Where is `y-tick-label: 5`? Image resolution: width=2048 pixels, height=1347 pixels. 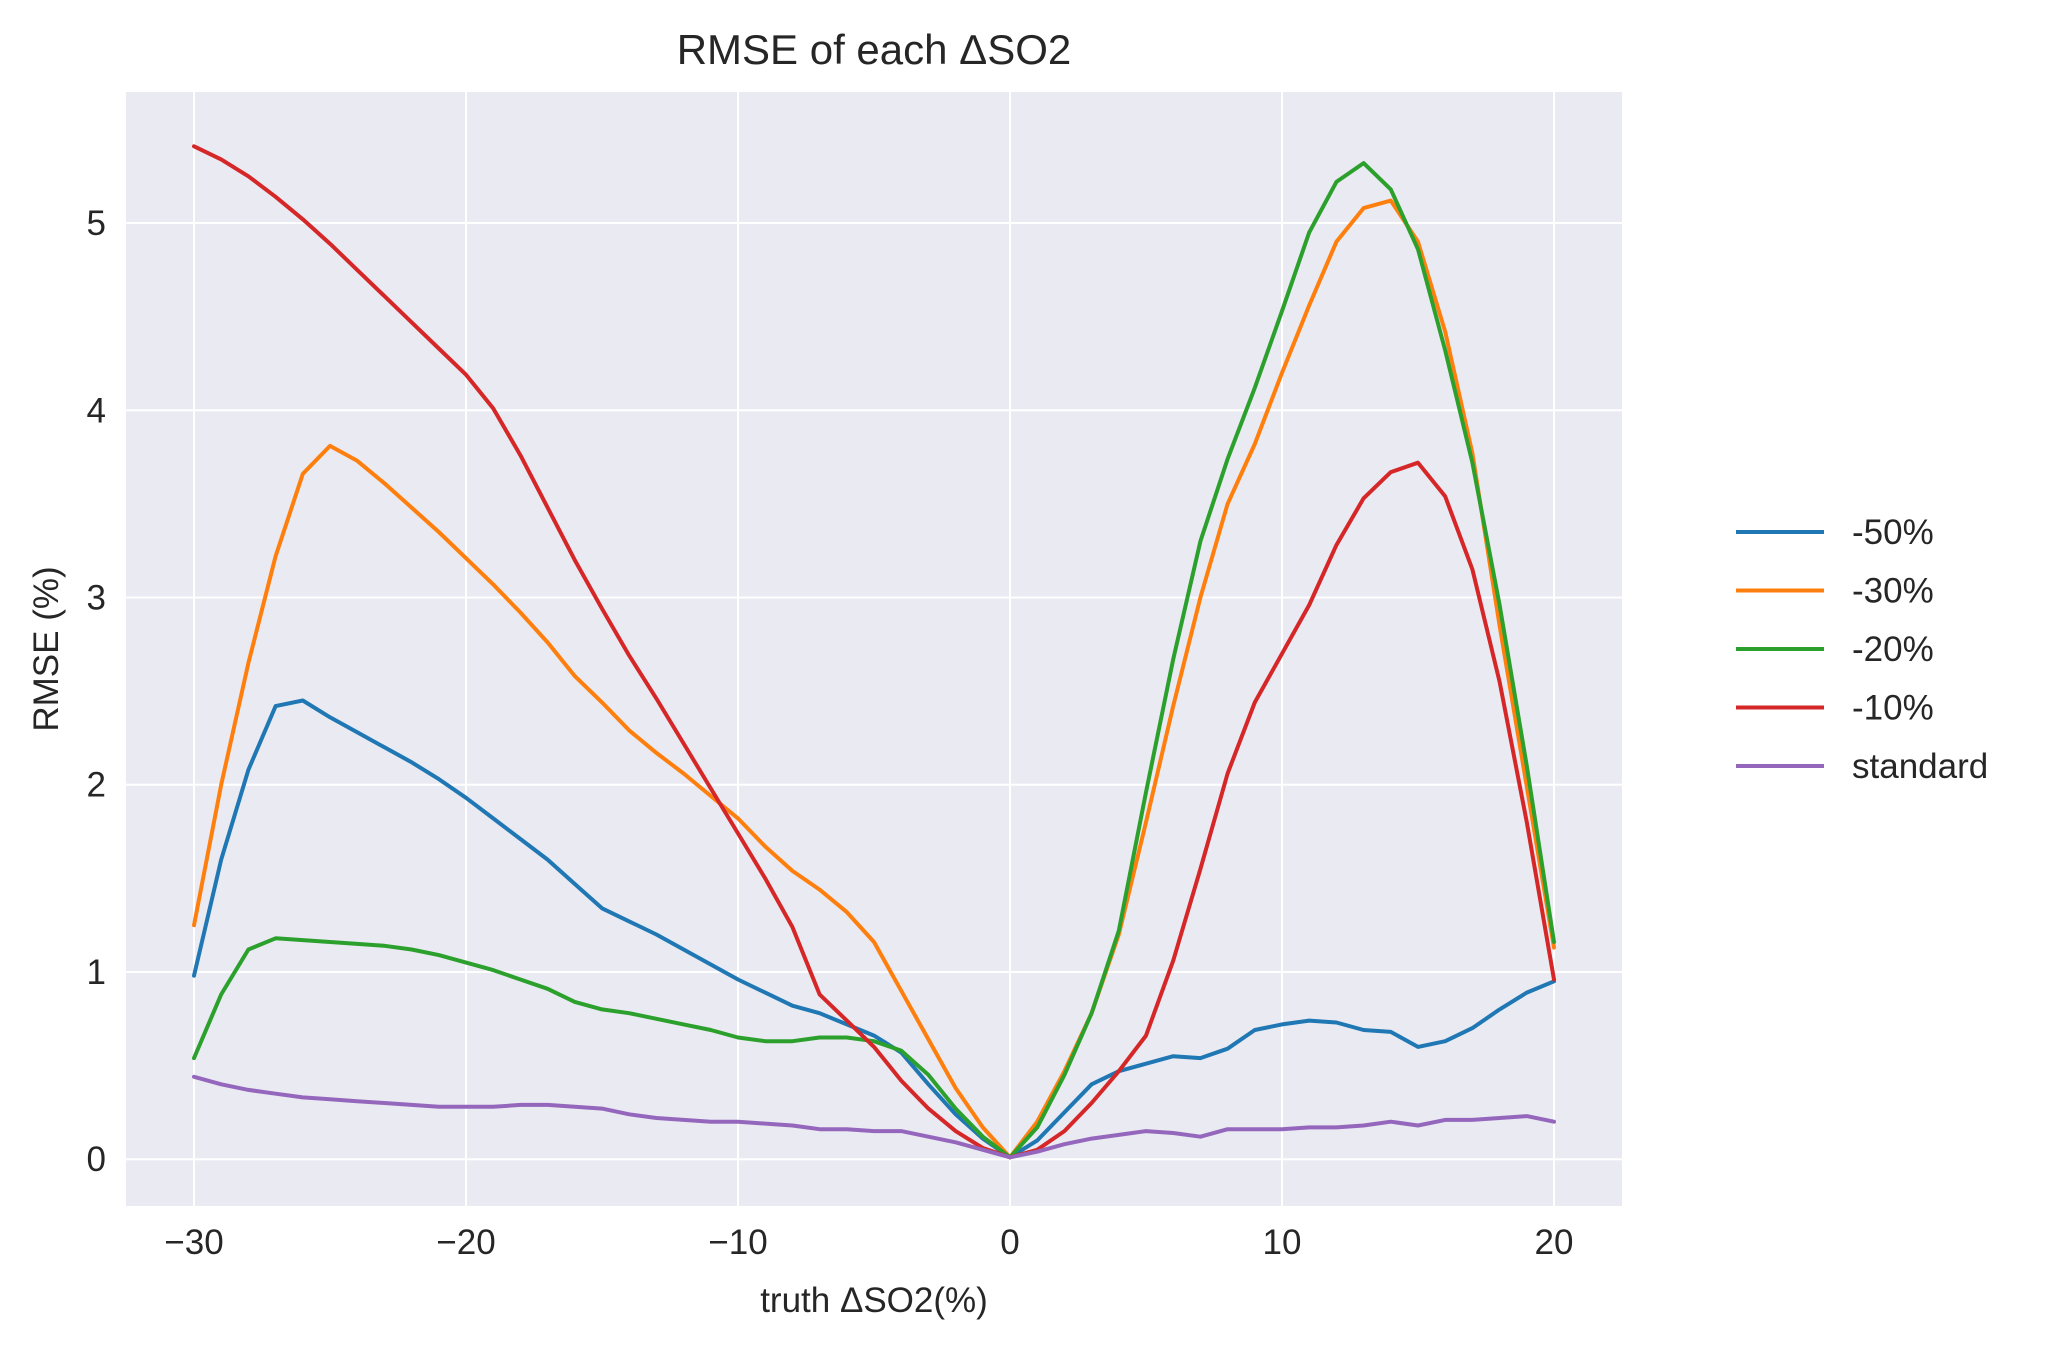
y-tick-label: 5 is located at coordinates (96, 223).